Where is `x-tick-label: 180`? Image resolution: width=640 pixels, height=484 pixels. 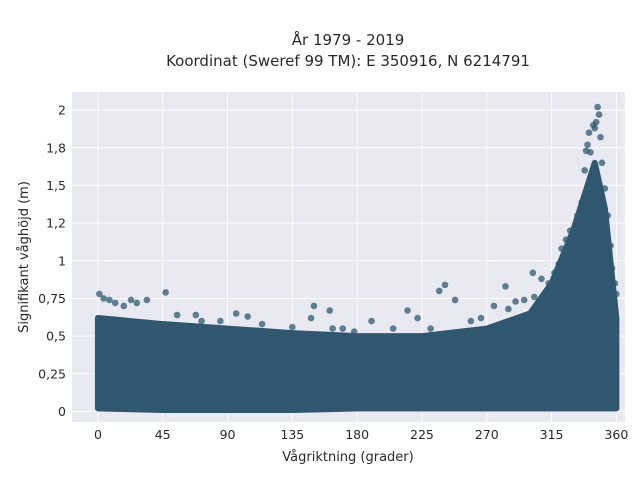 x-tick-label: 180 is located at coordinates (357, 434).